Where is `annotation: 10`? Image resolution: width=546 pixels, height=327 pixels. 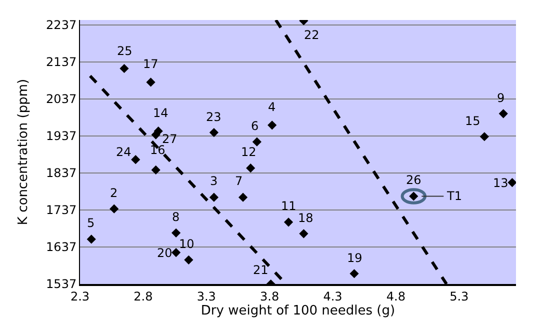
annotation: 10 is located at coordinates (186, 244).